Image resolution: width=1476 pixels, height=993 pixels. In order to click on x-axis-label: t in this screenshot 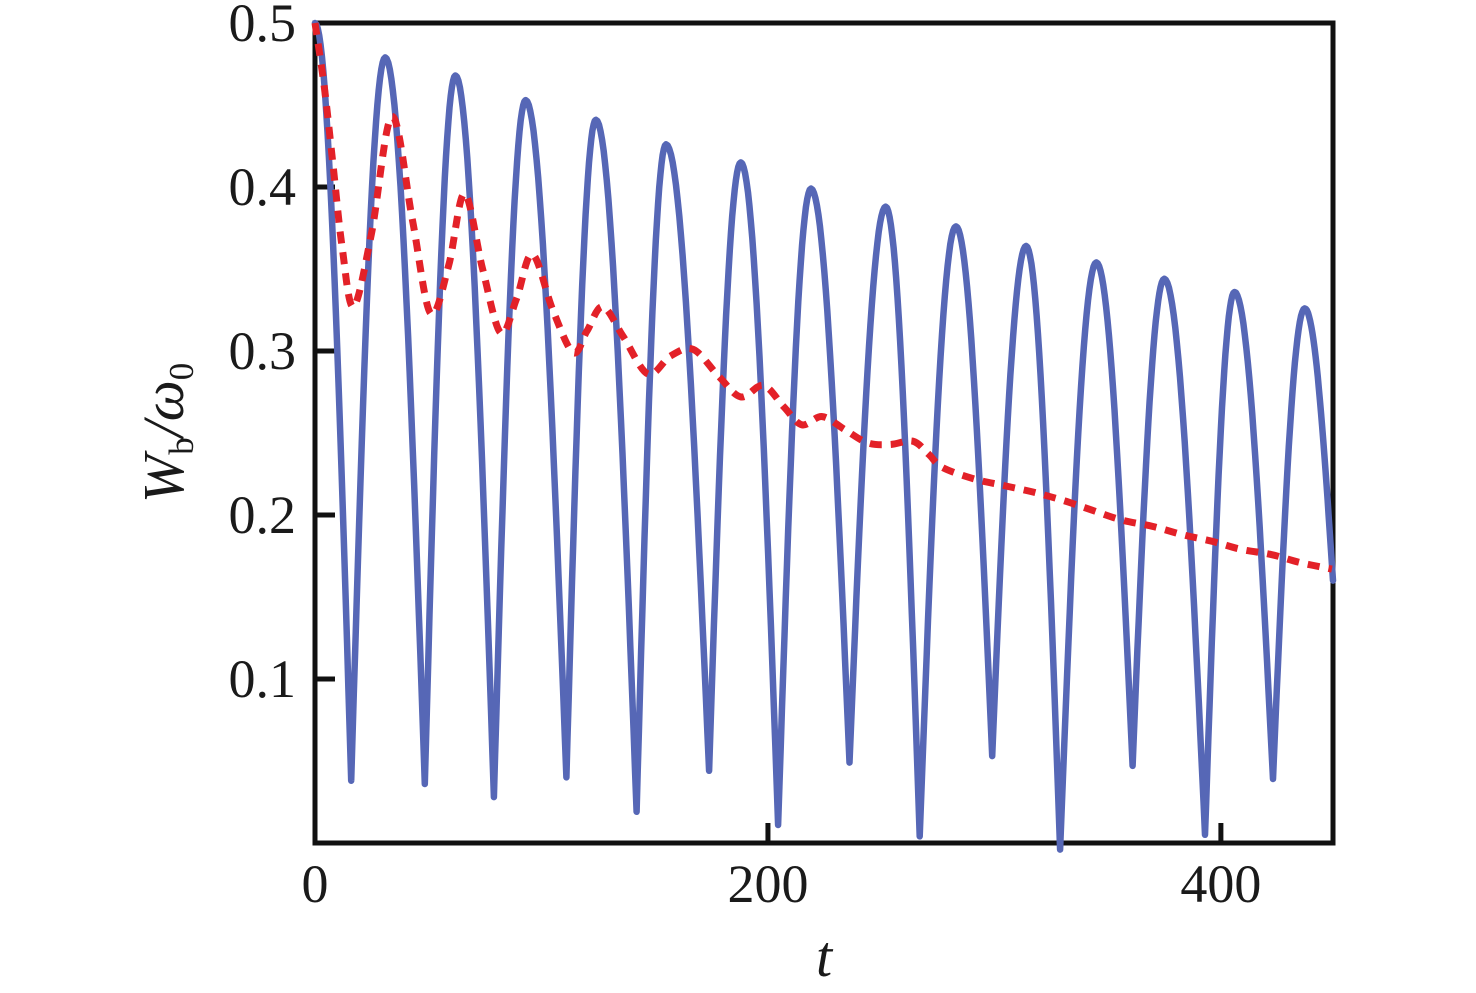, I will do `click(824, 956)`.